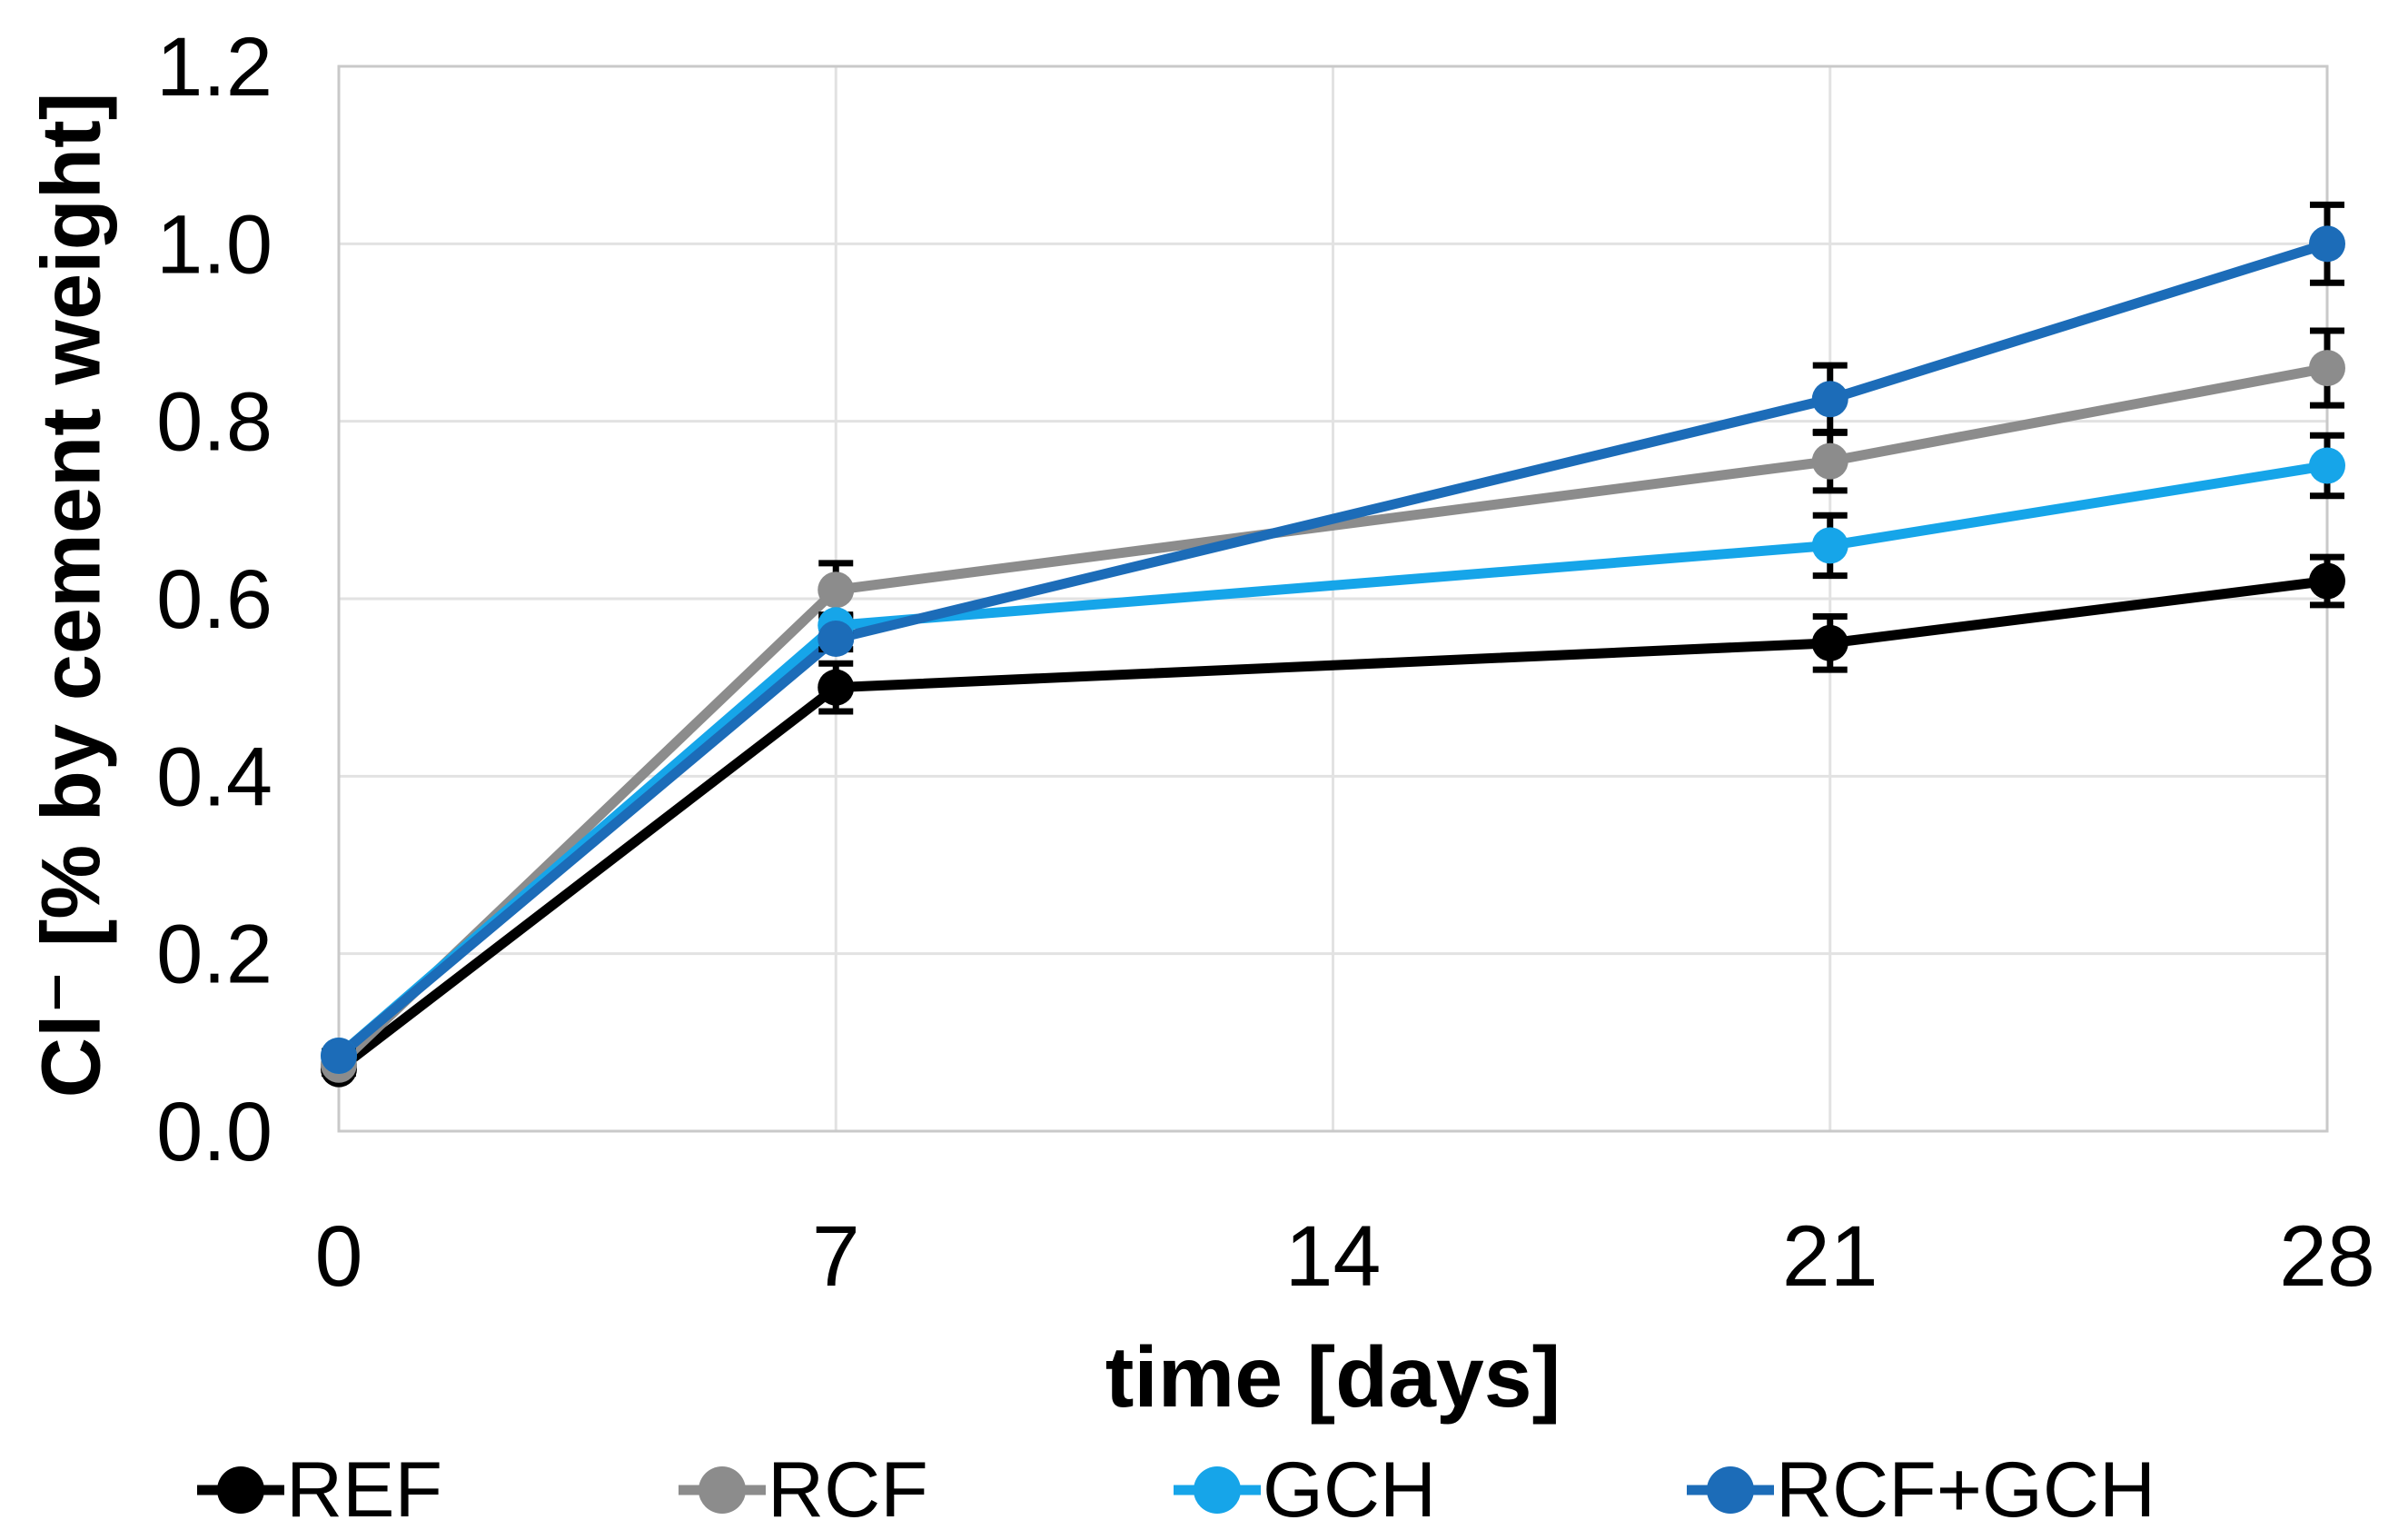 This screenshot has height=1540, width=2408. What do you see at coordinates (71, 595) in the screenshot?
I see `y-axis-title: Cl⁻ [% by cement weight]` at bounding box center [71, 595].